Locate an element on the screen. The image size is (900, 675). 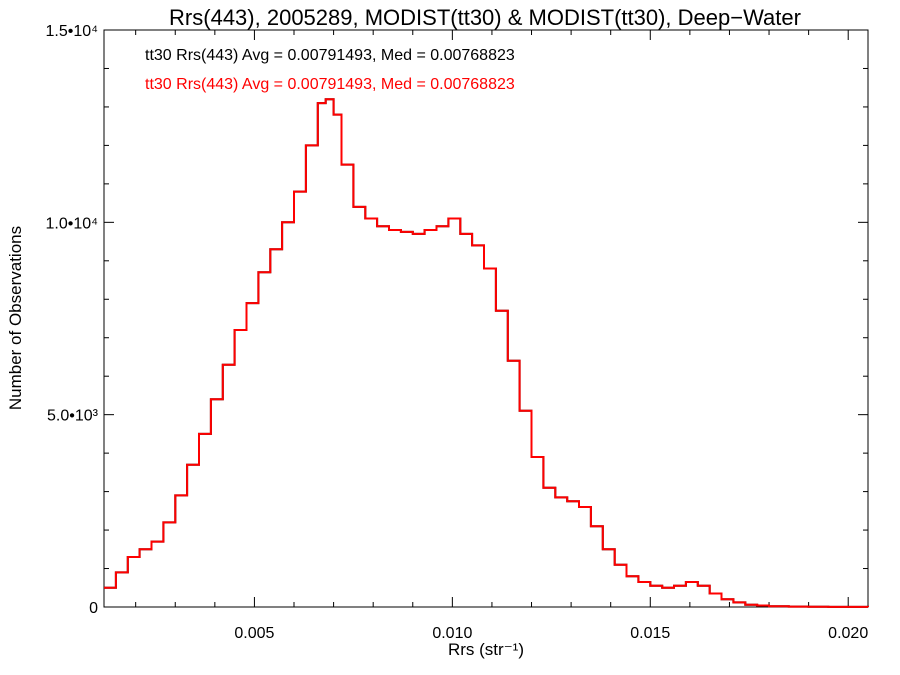
y-tick-label: 5.0•10³ is located at coordinates (73, 416).